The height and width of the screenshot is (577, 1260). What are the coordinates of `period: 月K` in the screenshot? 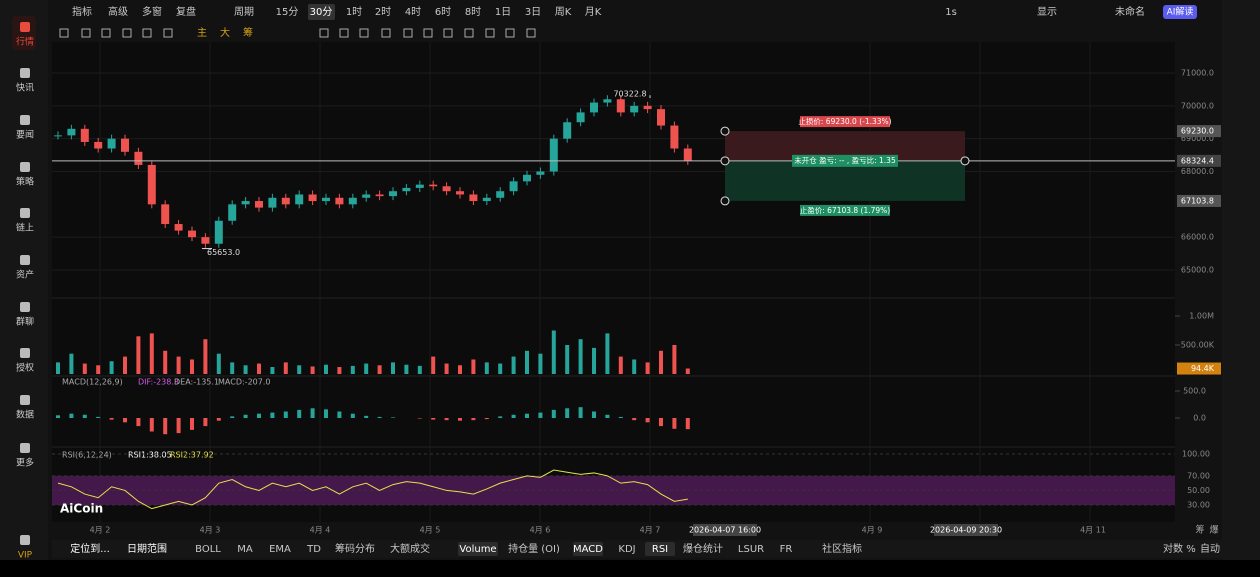 It's located at (593, 12).